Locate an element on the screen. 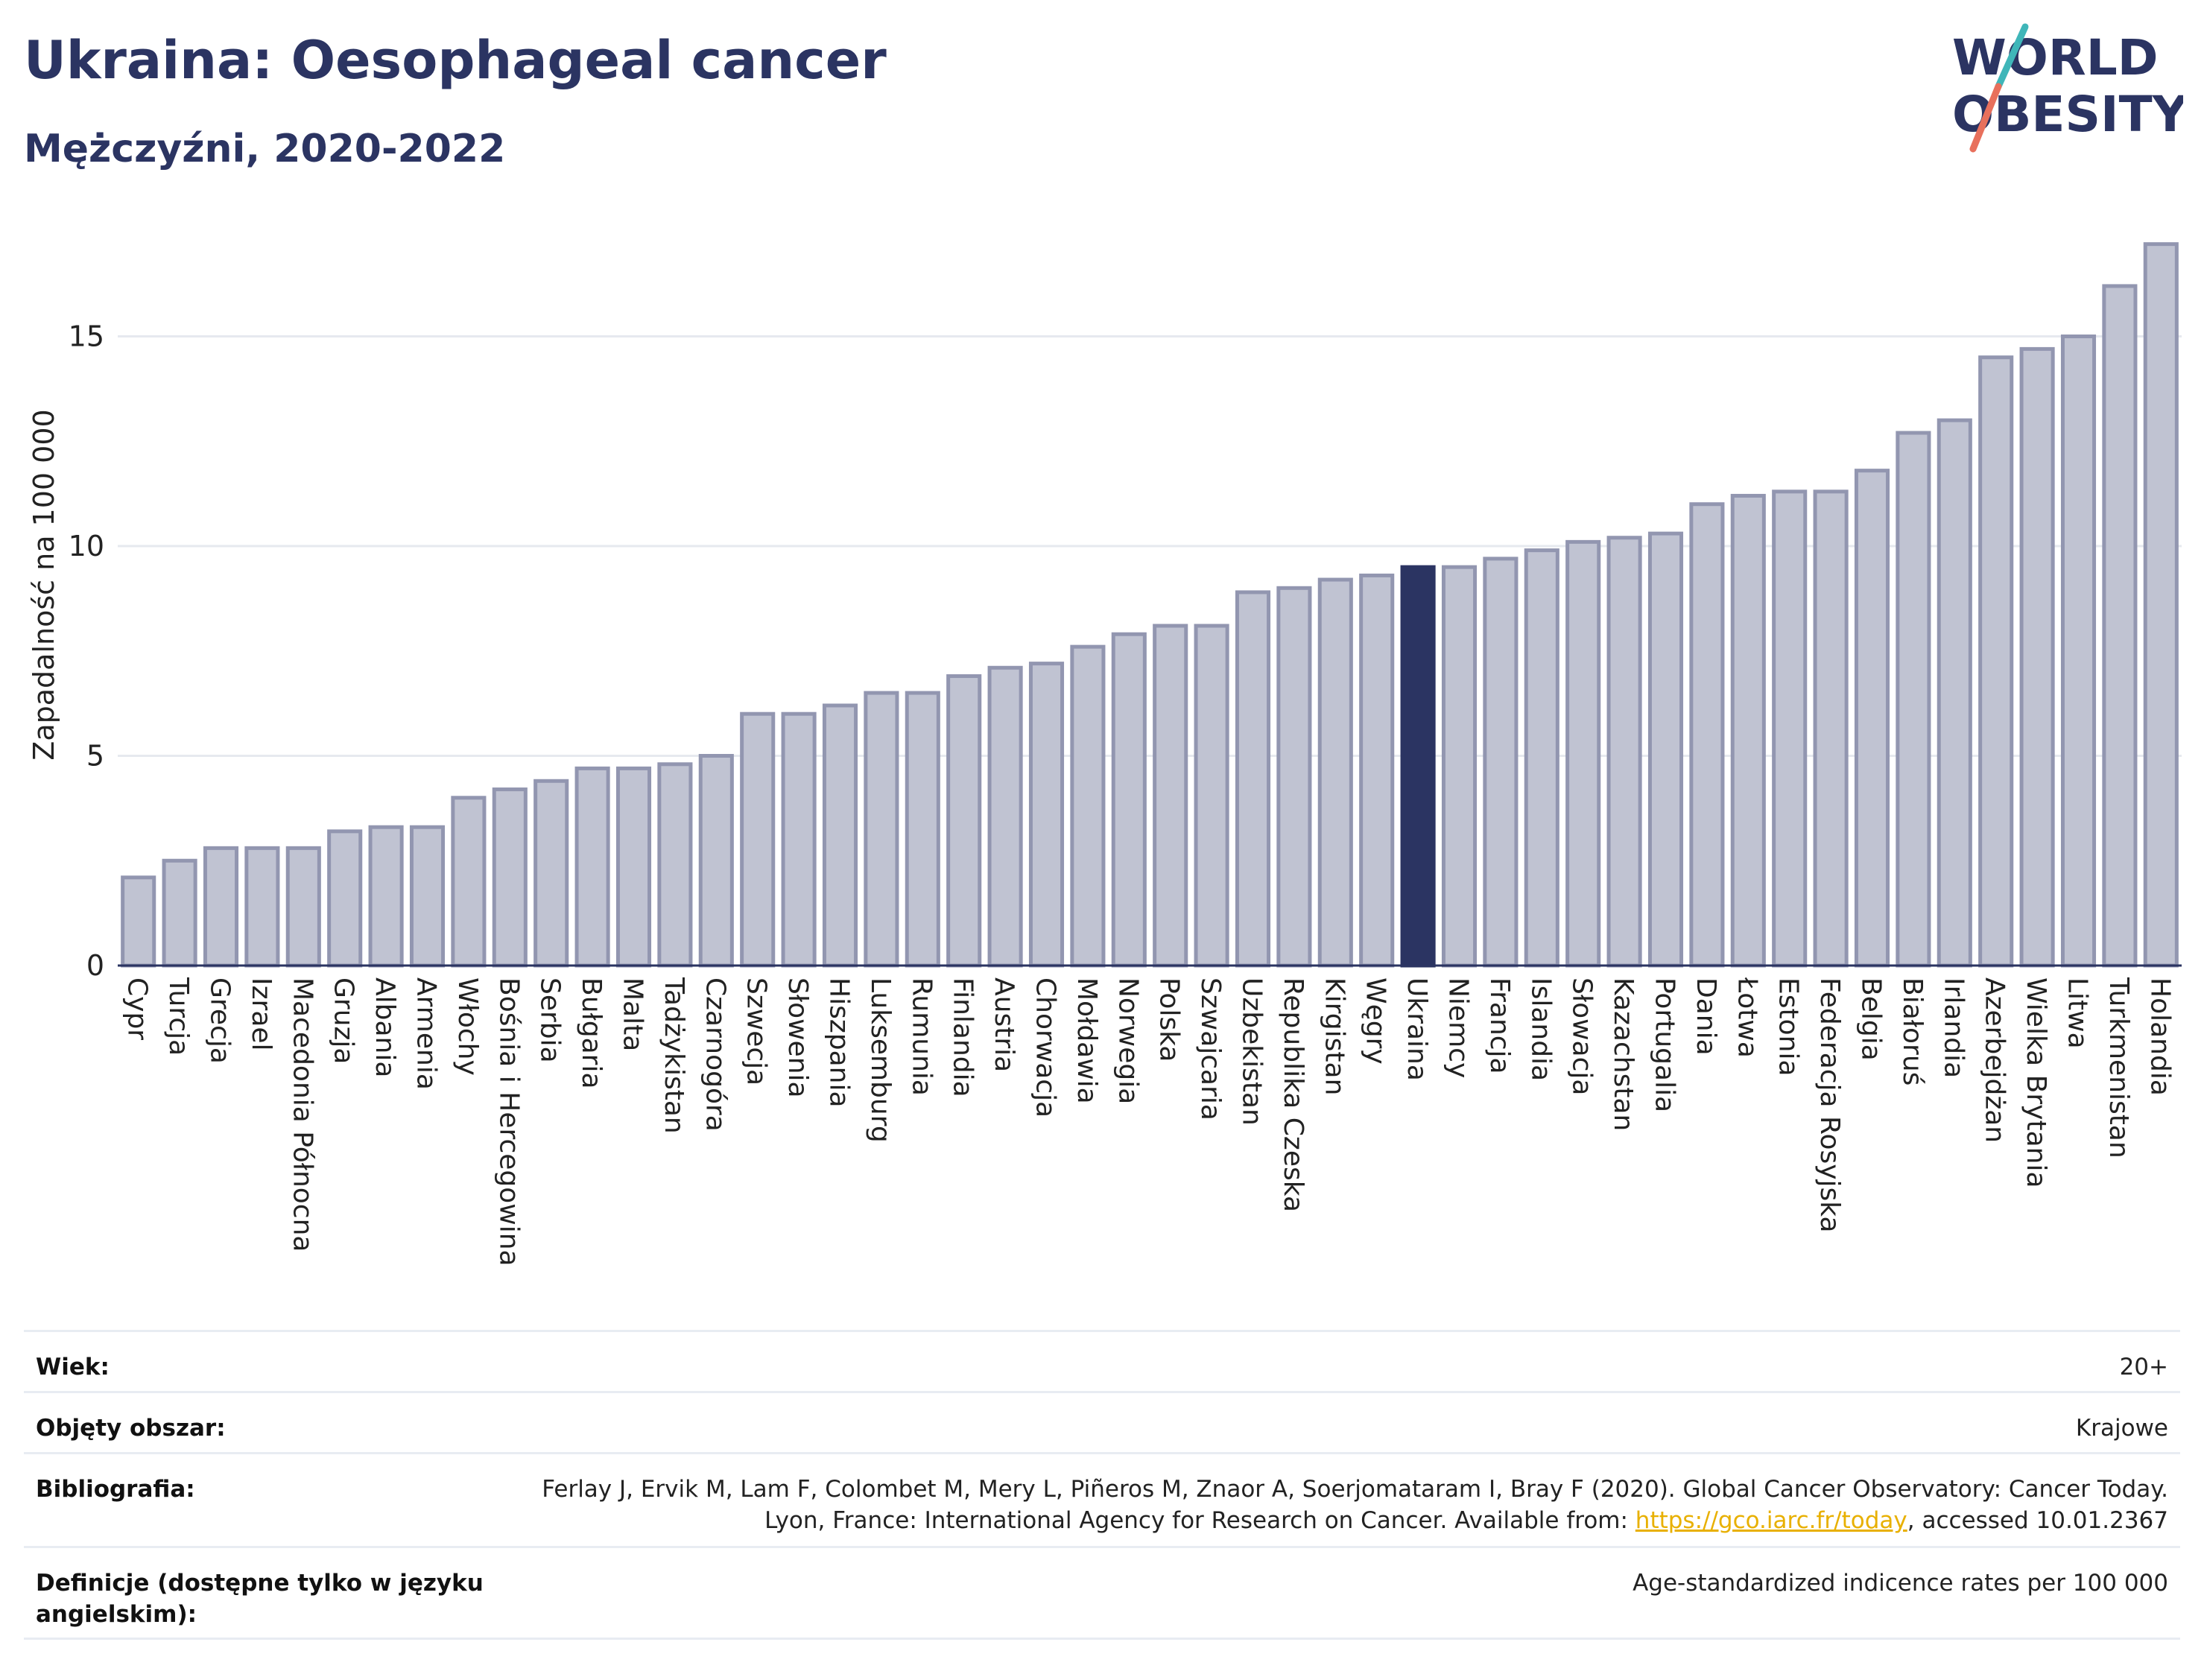 Image resolution: width=2204 pixels, height=1680 pixels. logo-line1: WORLD is located at coordinates (2055, 57).